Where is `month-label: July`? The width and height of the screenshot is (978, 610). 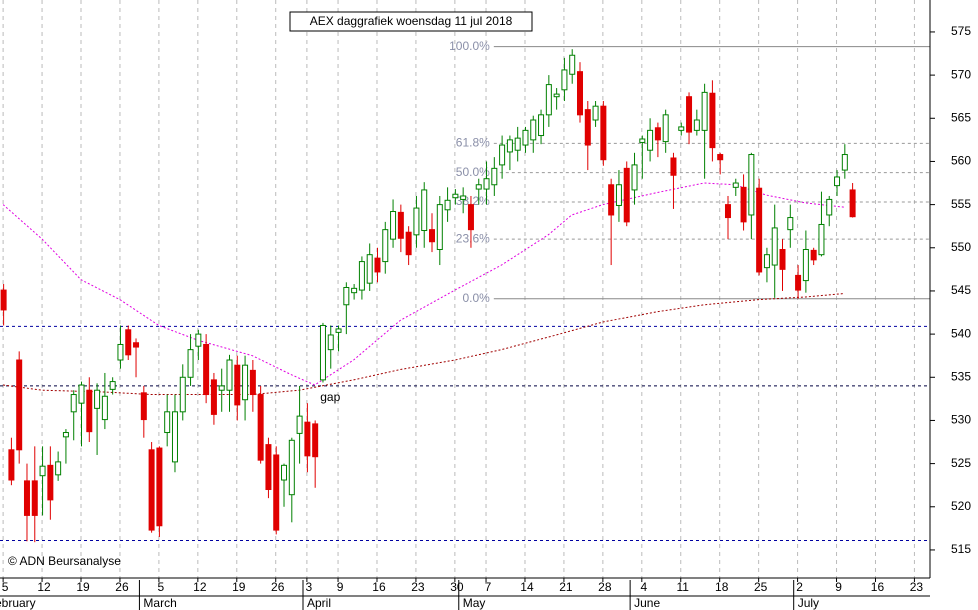
month-label: July is located at coordinates (808, 603).